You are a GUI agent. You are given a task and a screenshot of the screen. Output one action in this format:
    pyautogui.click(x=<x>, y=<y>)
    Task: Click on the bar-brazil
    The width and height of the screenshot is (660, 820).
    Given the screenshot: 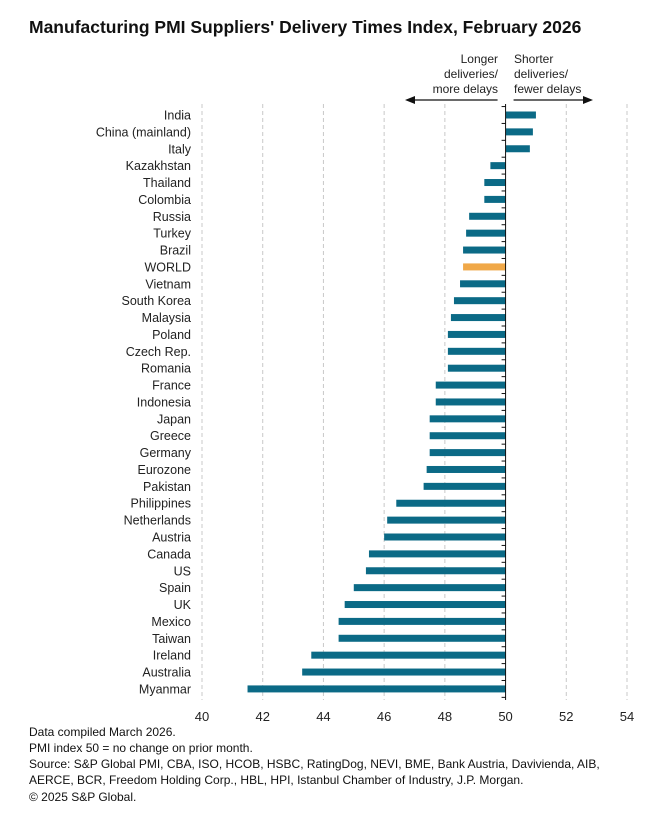 What is the action you would take?
    pyautogui.click(x=484, y=250)
    